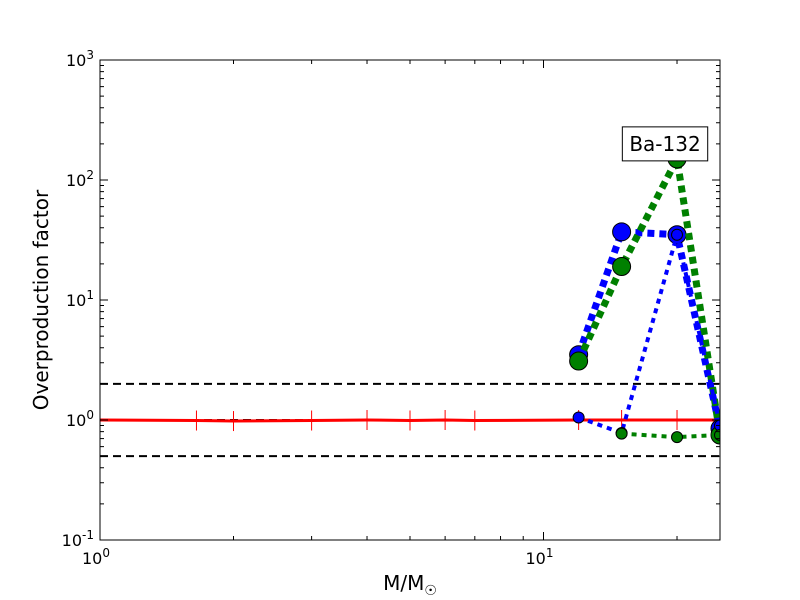 Image resolution: width=800 pixels, height=600 pixels. Describe the element at coordinates (80, 419) in the screenshot. I see `y-tick-label: 10⁰` at that location.